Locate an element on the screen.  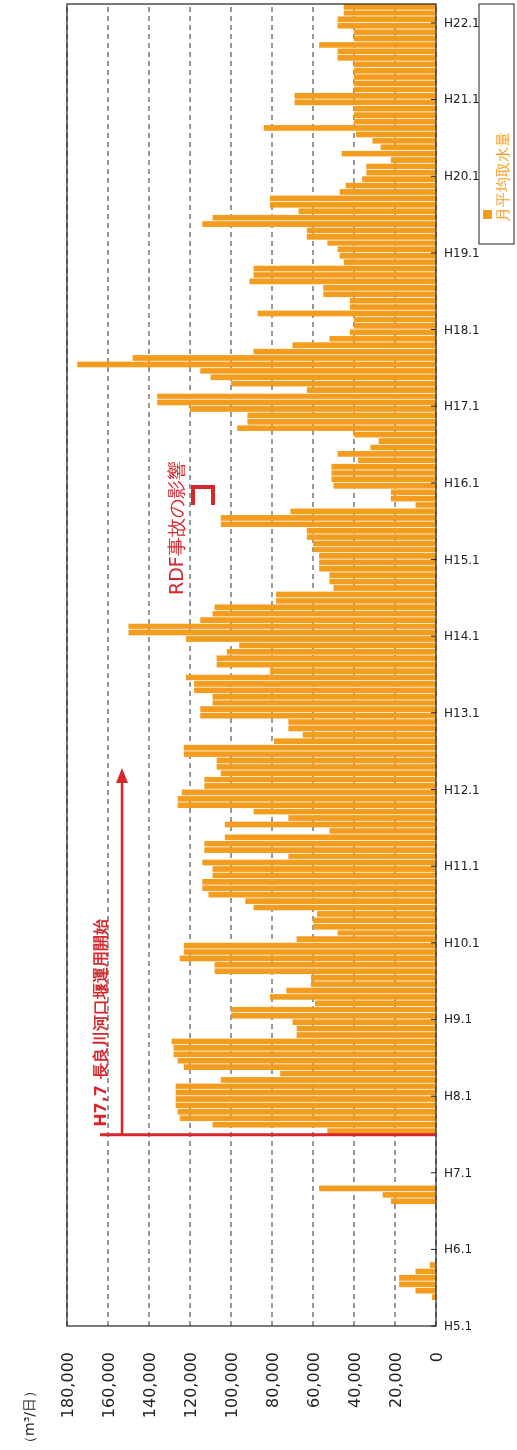
y-tick-label: H16.1 is located at coordinates (462, 482).